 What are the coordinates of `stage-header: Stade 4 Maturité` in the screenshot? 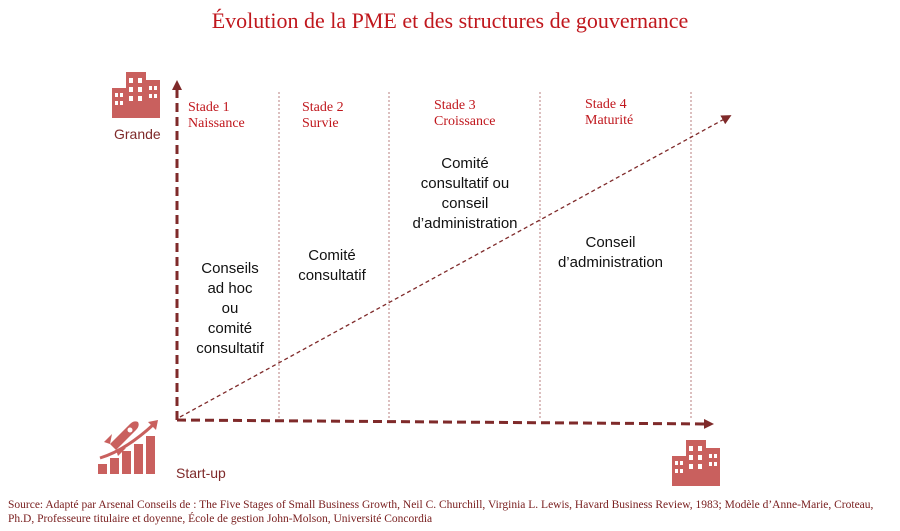 It's located at (609, 113).